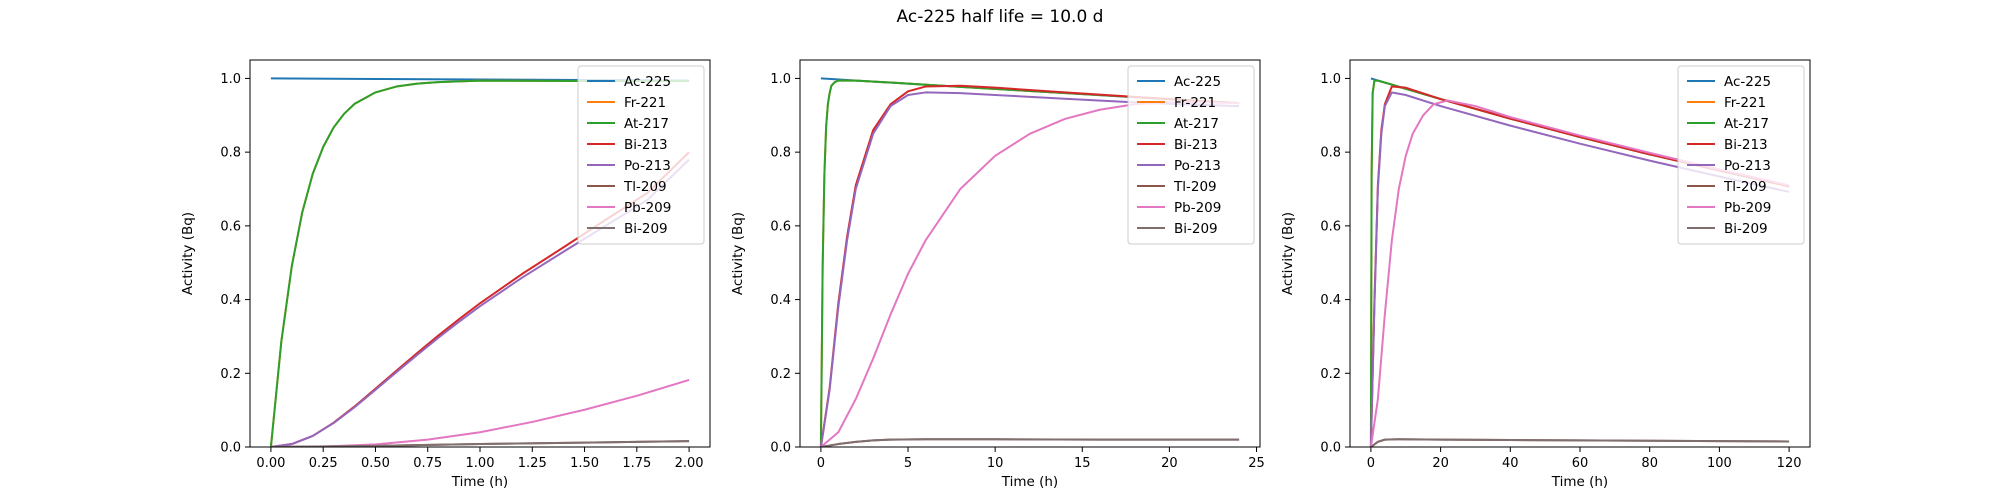 Image resolution: width=2000 pixels, height=500 pixels. Describe the element at coordinates (323, 463) in the screenshot. I see `x-tick-label: 0.25` at that location.